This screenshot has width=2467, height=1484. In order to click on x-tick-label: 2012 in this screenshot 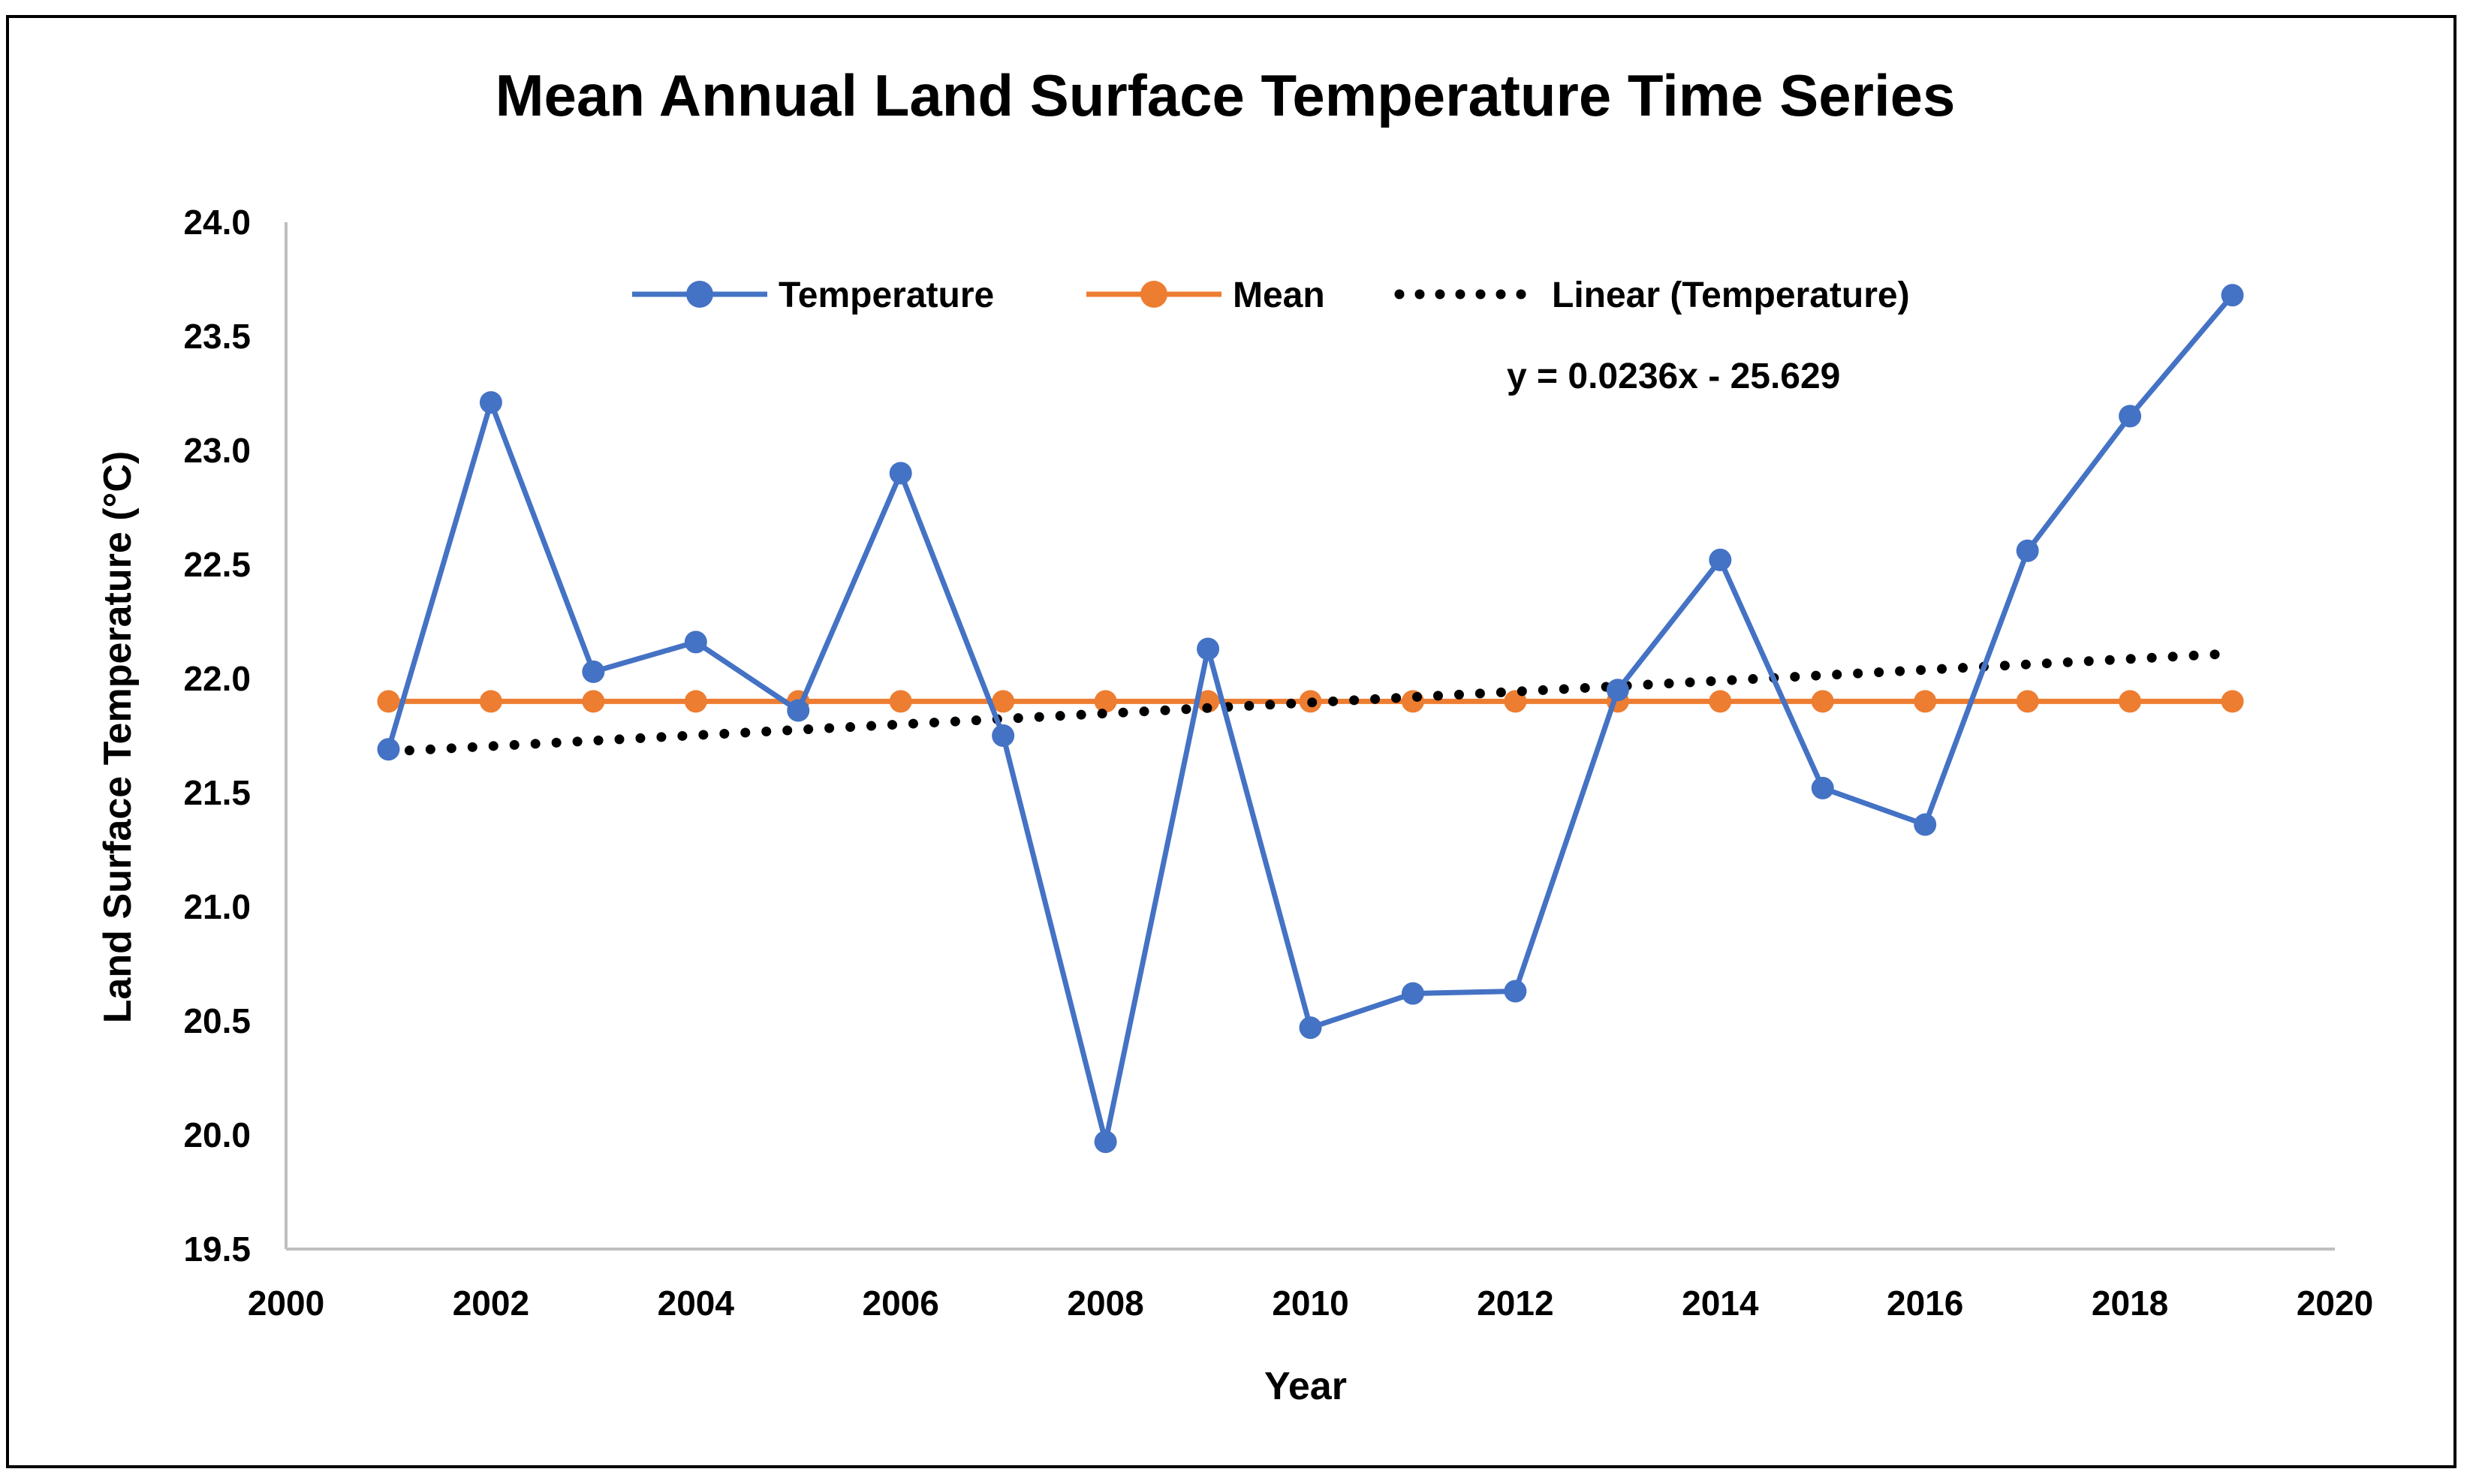, I will do `click(1515, 1303)`.